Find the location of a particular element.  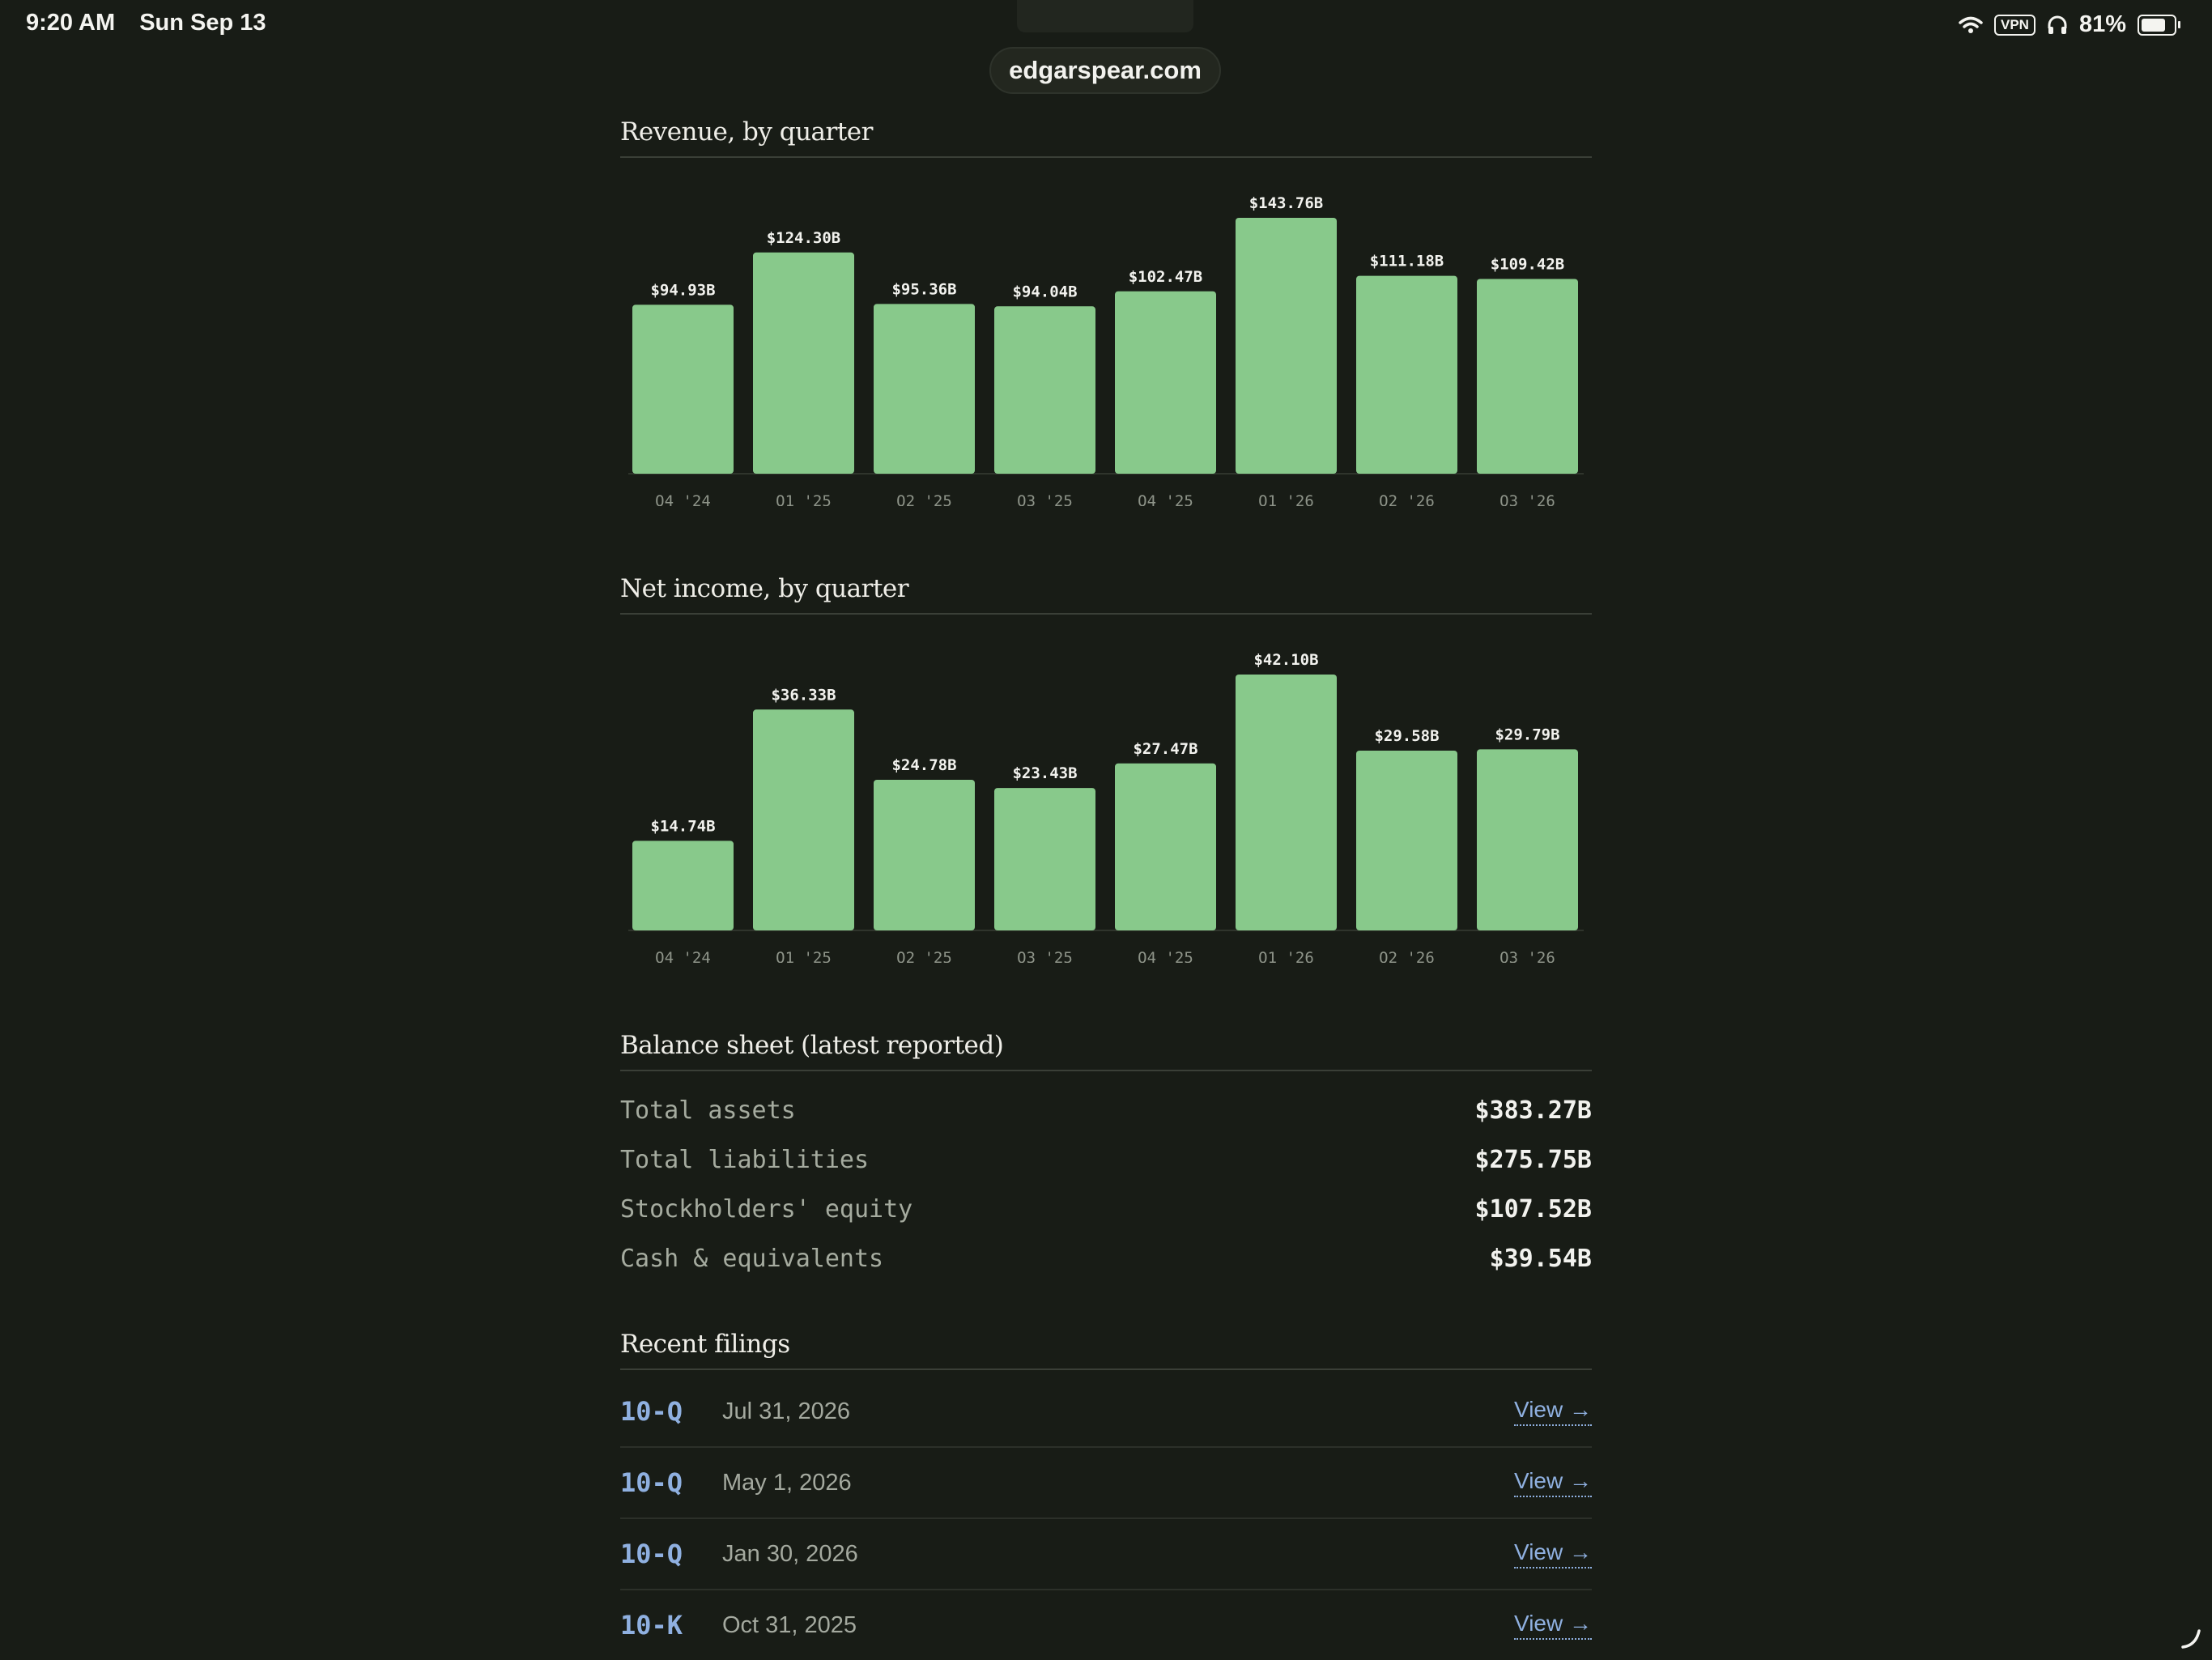

balance-value: $383.27B is located at coordinates (1533, 1111).